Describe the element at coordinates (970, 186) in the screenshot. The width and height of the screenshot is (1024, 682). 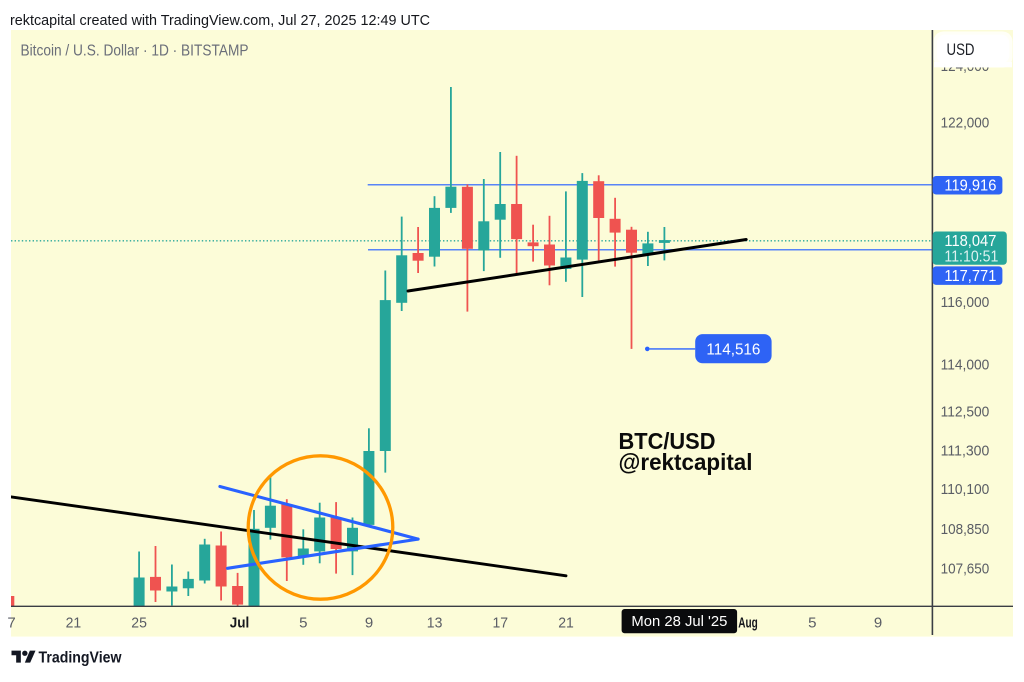
I see `svg-text: 119,916` at that location.